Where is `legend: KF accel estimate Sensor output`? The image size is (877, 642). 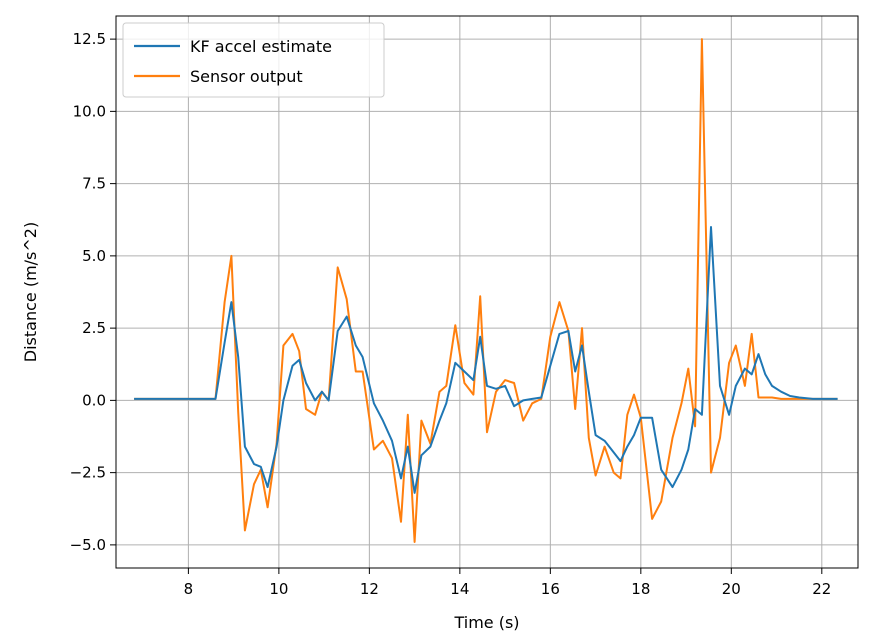 legend: KF accel estimate Sensor output is located at coordinates (253, 60).